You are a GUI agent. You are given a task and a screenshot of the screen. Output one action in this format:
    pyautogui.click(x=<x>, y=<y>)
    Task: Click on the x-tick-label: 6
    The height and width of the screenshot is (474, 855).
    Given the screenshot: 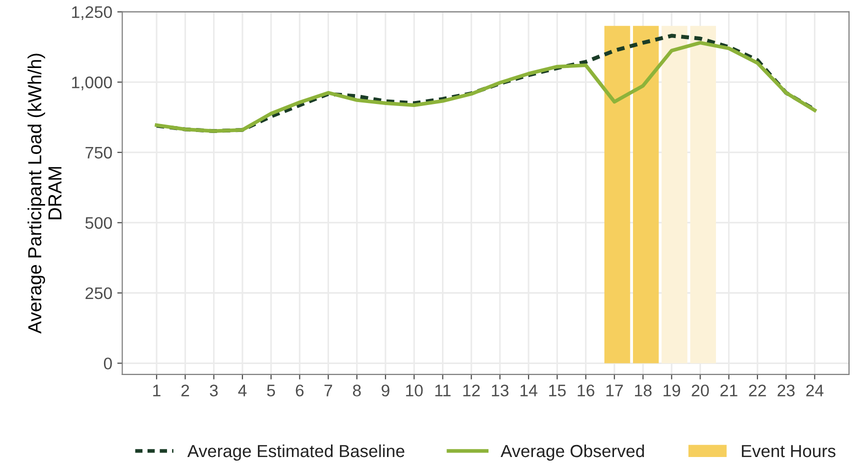 What is the action you would take?
    pyautogui.click(x=300, y=390)
    